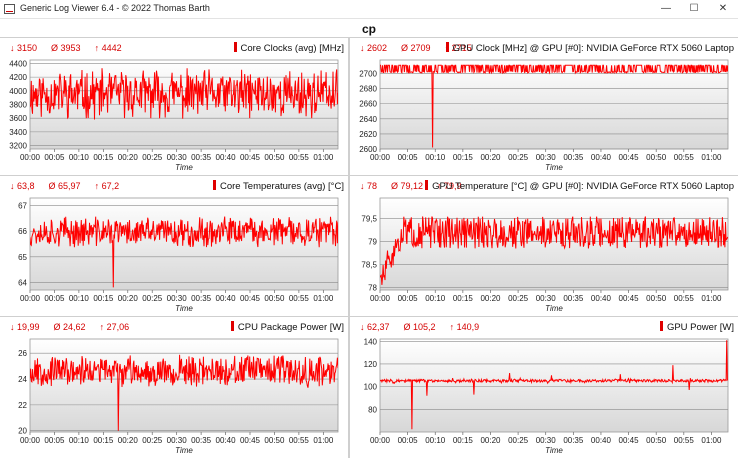  I want to click on stats-line: ↓ 2602 Ø 2709 ↑ 2715, so click(423, 48).